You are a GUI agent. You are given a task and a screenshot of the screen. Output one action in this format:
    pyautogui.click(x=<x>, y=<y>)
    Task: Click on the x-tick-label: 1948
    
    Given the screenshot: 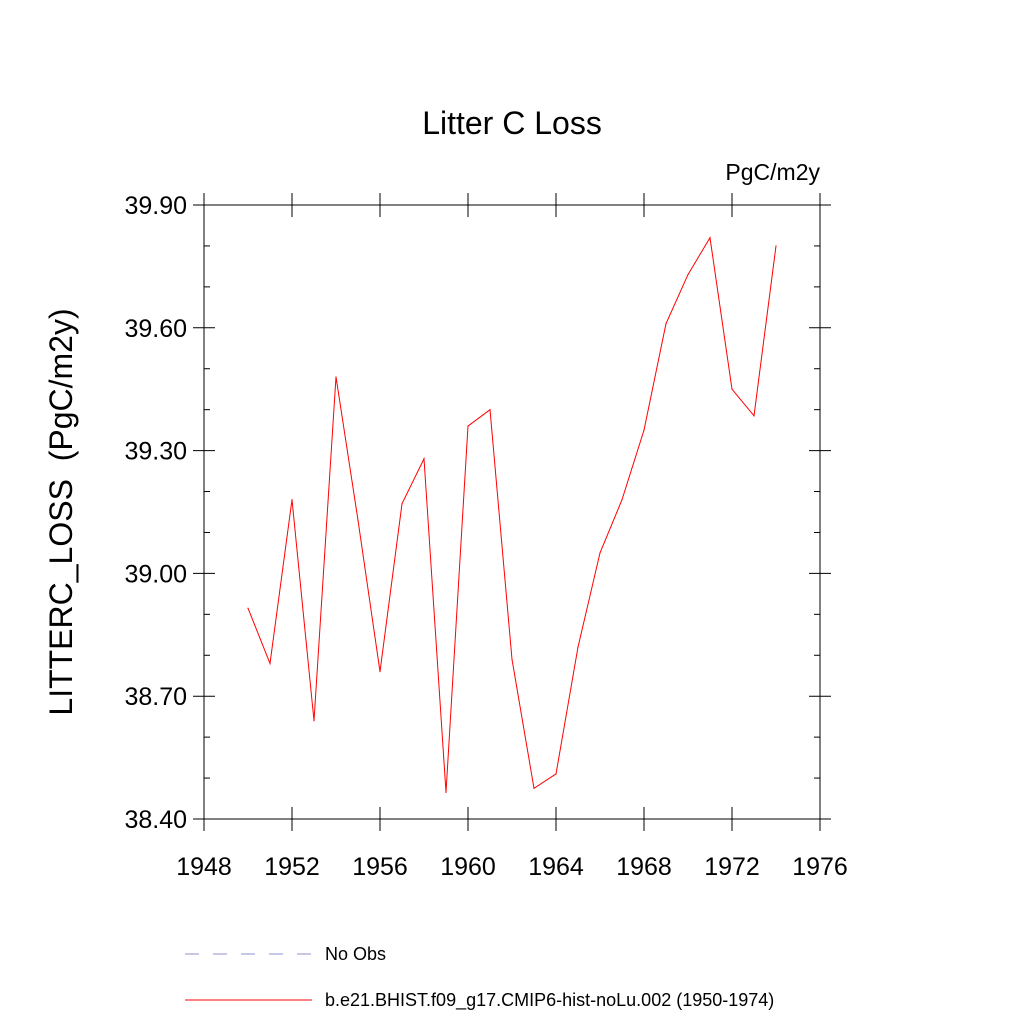 What is the action you would take?
    pyautogui.click(x=204, y=867)
    